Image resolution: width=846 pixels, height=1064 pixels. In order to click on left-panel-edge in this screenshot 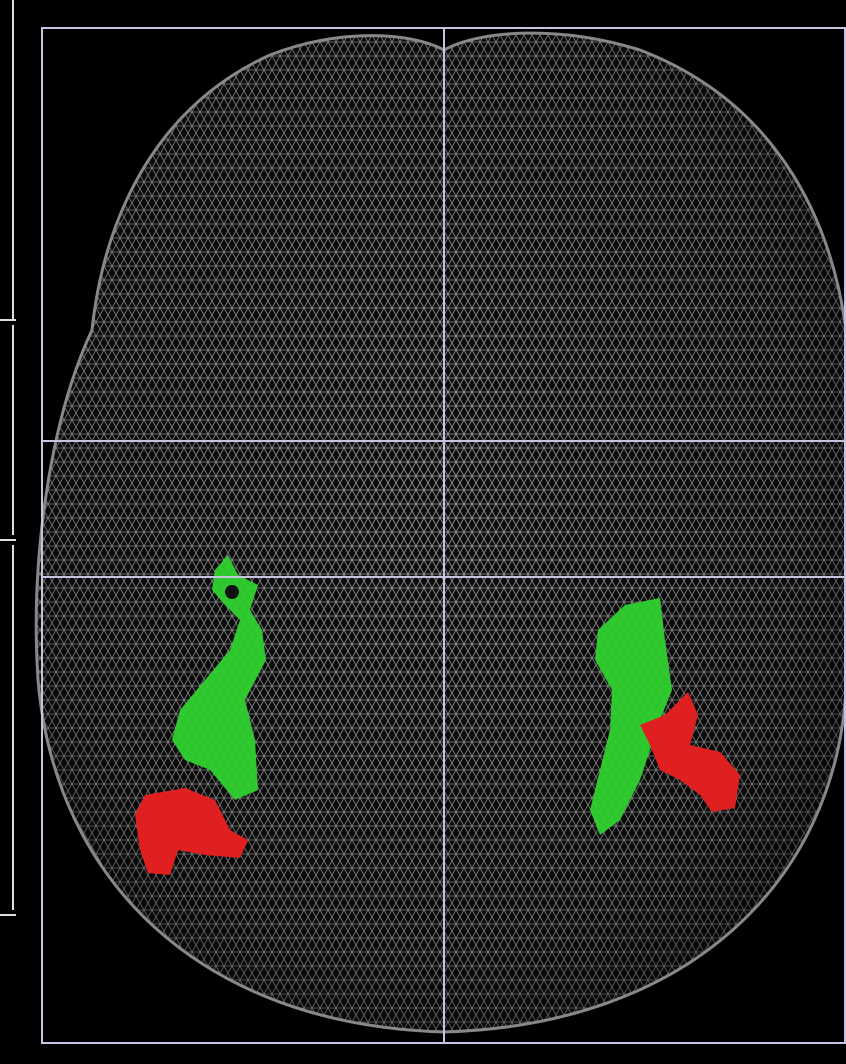, I will do `click(8, 532)`.